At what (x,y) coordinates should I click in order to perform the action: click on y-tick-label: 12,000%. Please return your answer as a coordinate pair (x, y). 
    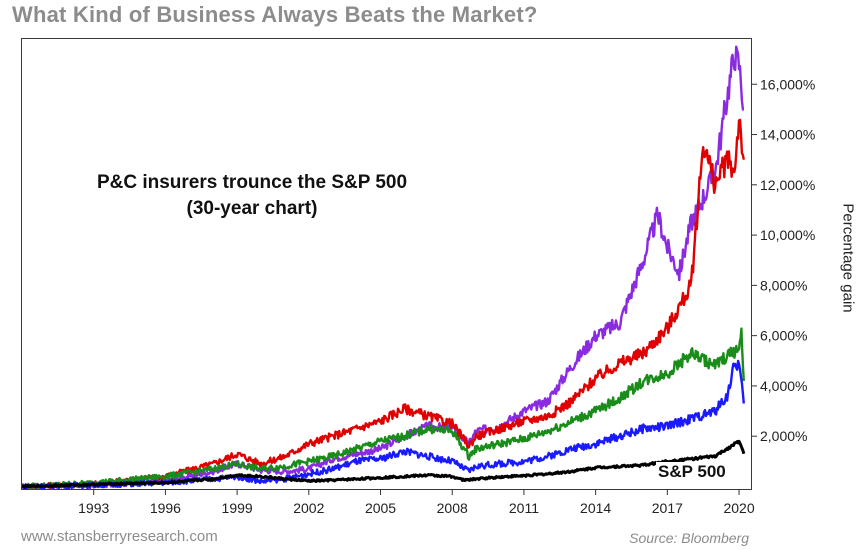
    Looking at the image, I should click on (787, 185).